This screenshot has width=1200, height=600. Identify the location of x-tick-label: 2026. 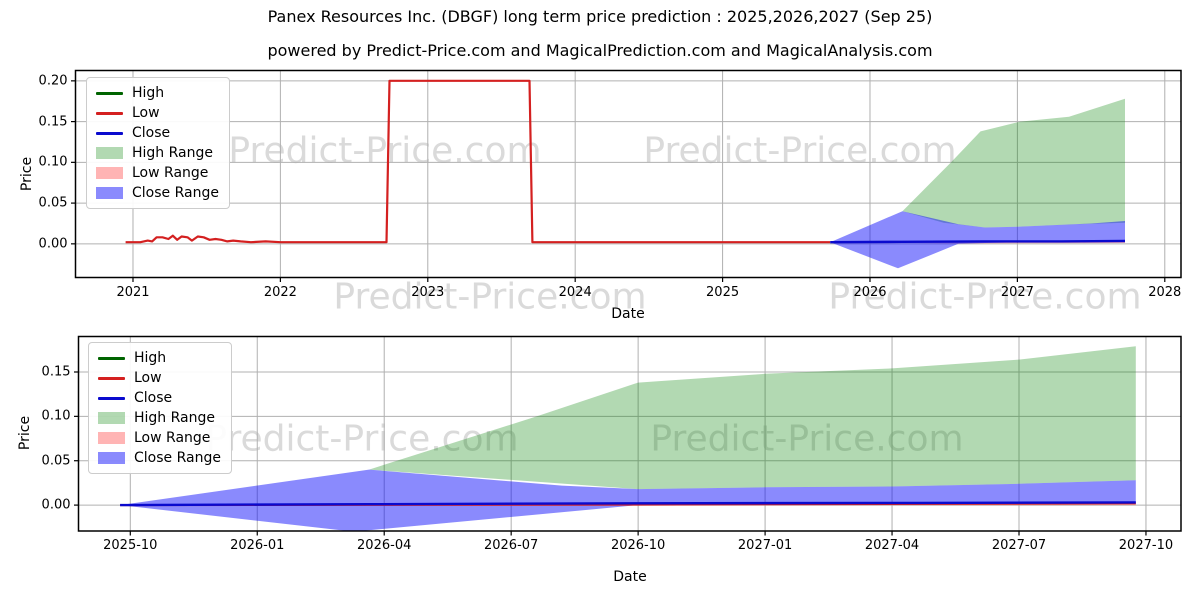
(870, 292).